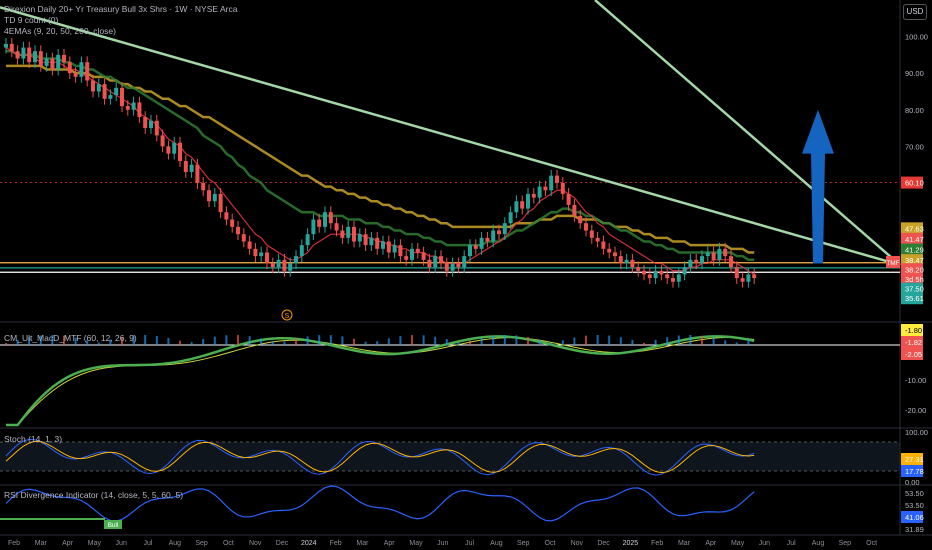 The image size is (932, 550). What do you see at coordinates (915, 12) in the screenshot?
I see `currency-button: USD` at bounding box center [915, 12].